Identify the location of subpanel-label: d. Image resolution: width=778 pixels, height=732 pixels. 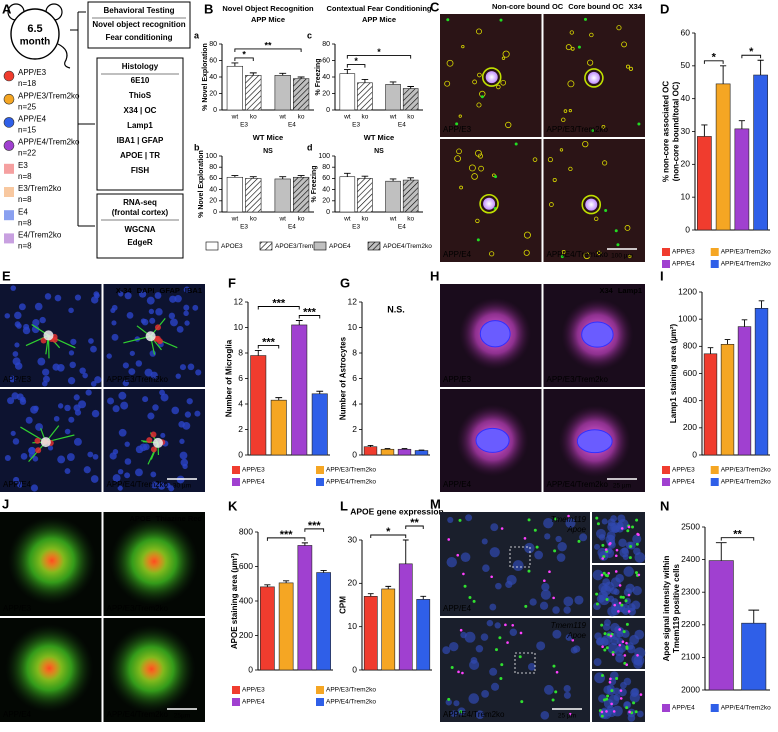
(310, 147).